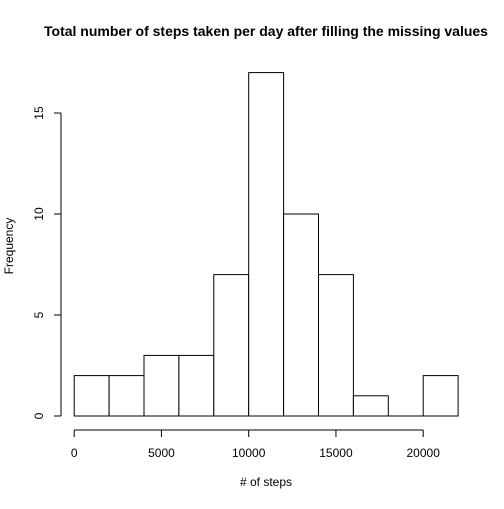 The width and height of the screenshot is (504, 509). Describe the element at coordinates (74, 453) in the screenshot. I see `x-tick-label: 0` at that location.